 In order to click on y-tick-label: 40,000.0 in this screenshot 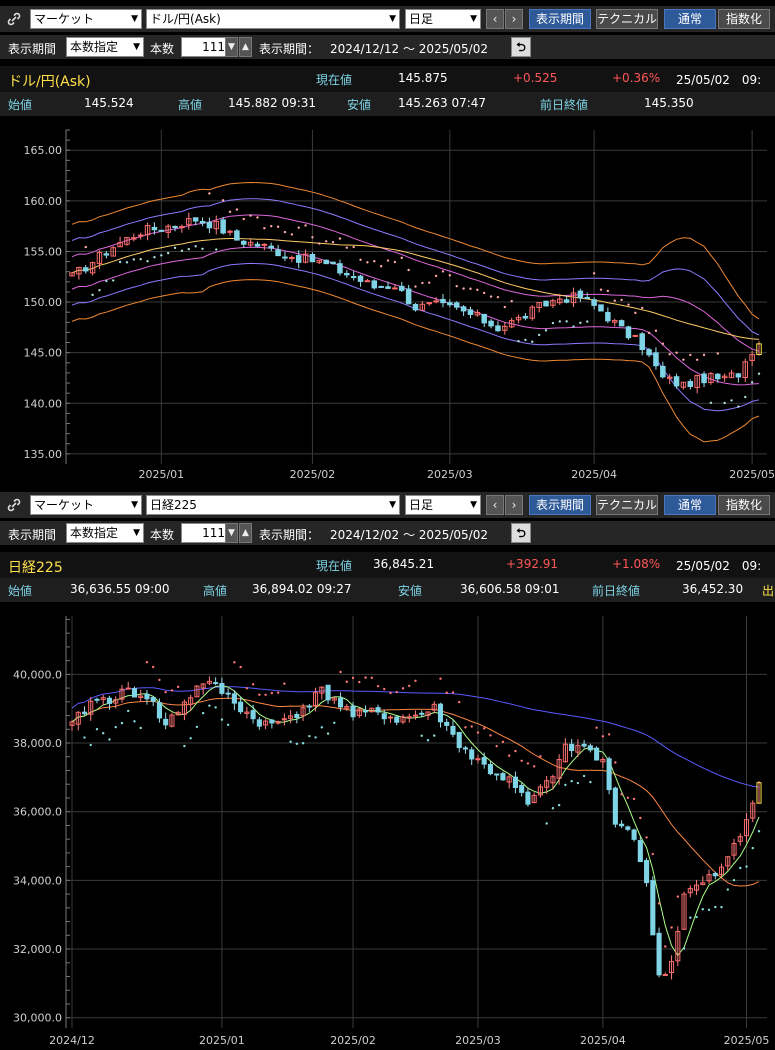, I will do `click(37, 674)`.